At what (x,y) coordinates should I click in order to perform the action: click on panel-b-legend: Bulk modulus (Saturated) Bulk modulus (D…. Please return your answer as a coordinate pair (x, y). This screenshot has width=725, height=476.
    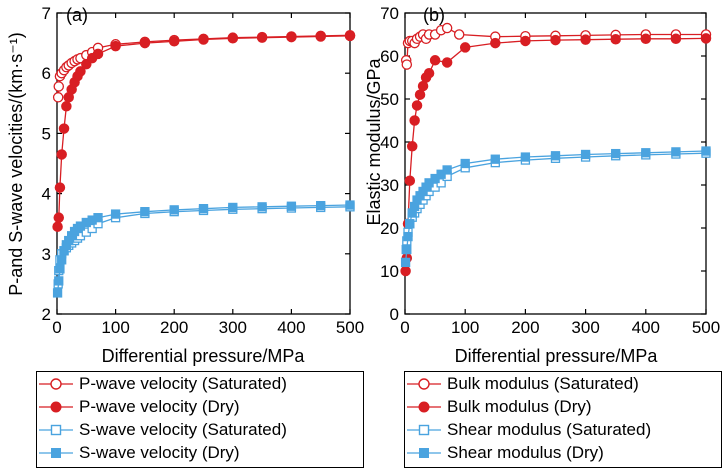
    Looking at the image, I should click on (563, 419).